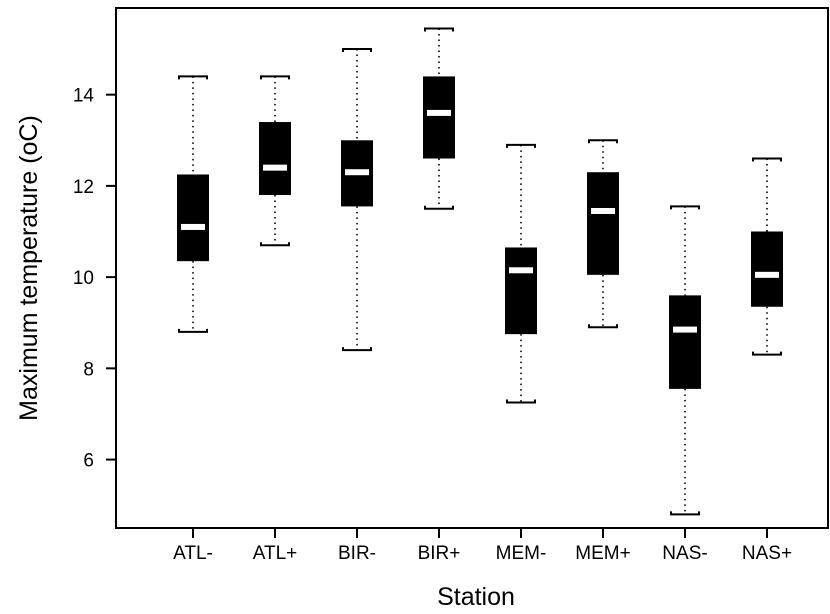 The image size is (830, 614). I want to click on box-MEM-, so click(521, 273).